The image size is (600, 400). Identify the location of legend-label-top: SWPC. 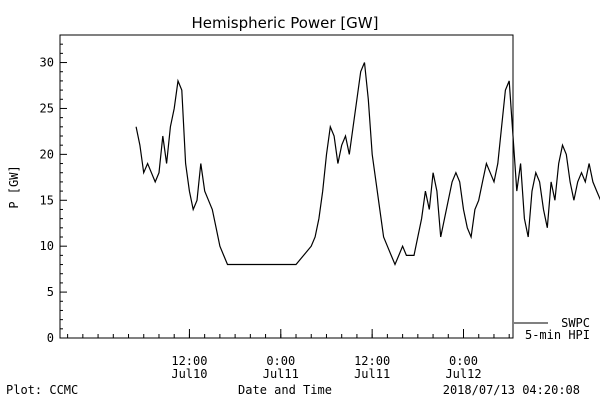
(575, 323).